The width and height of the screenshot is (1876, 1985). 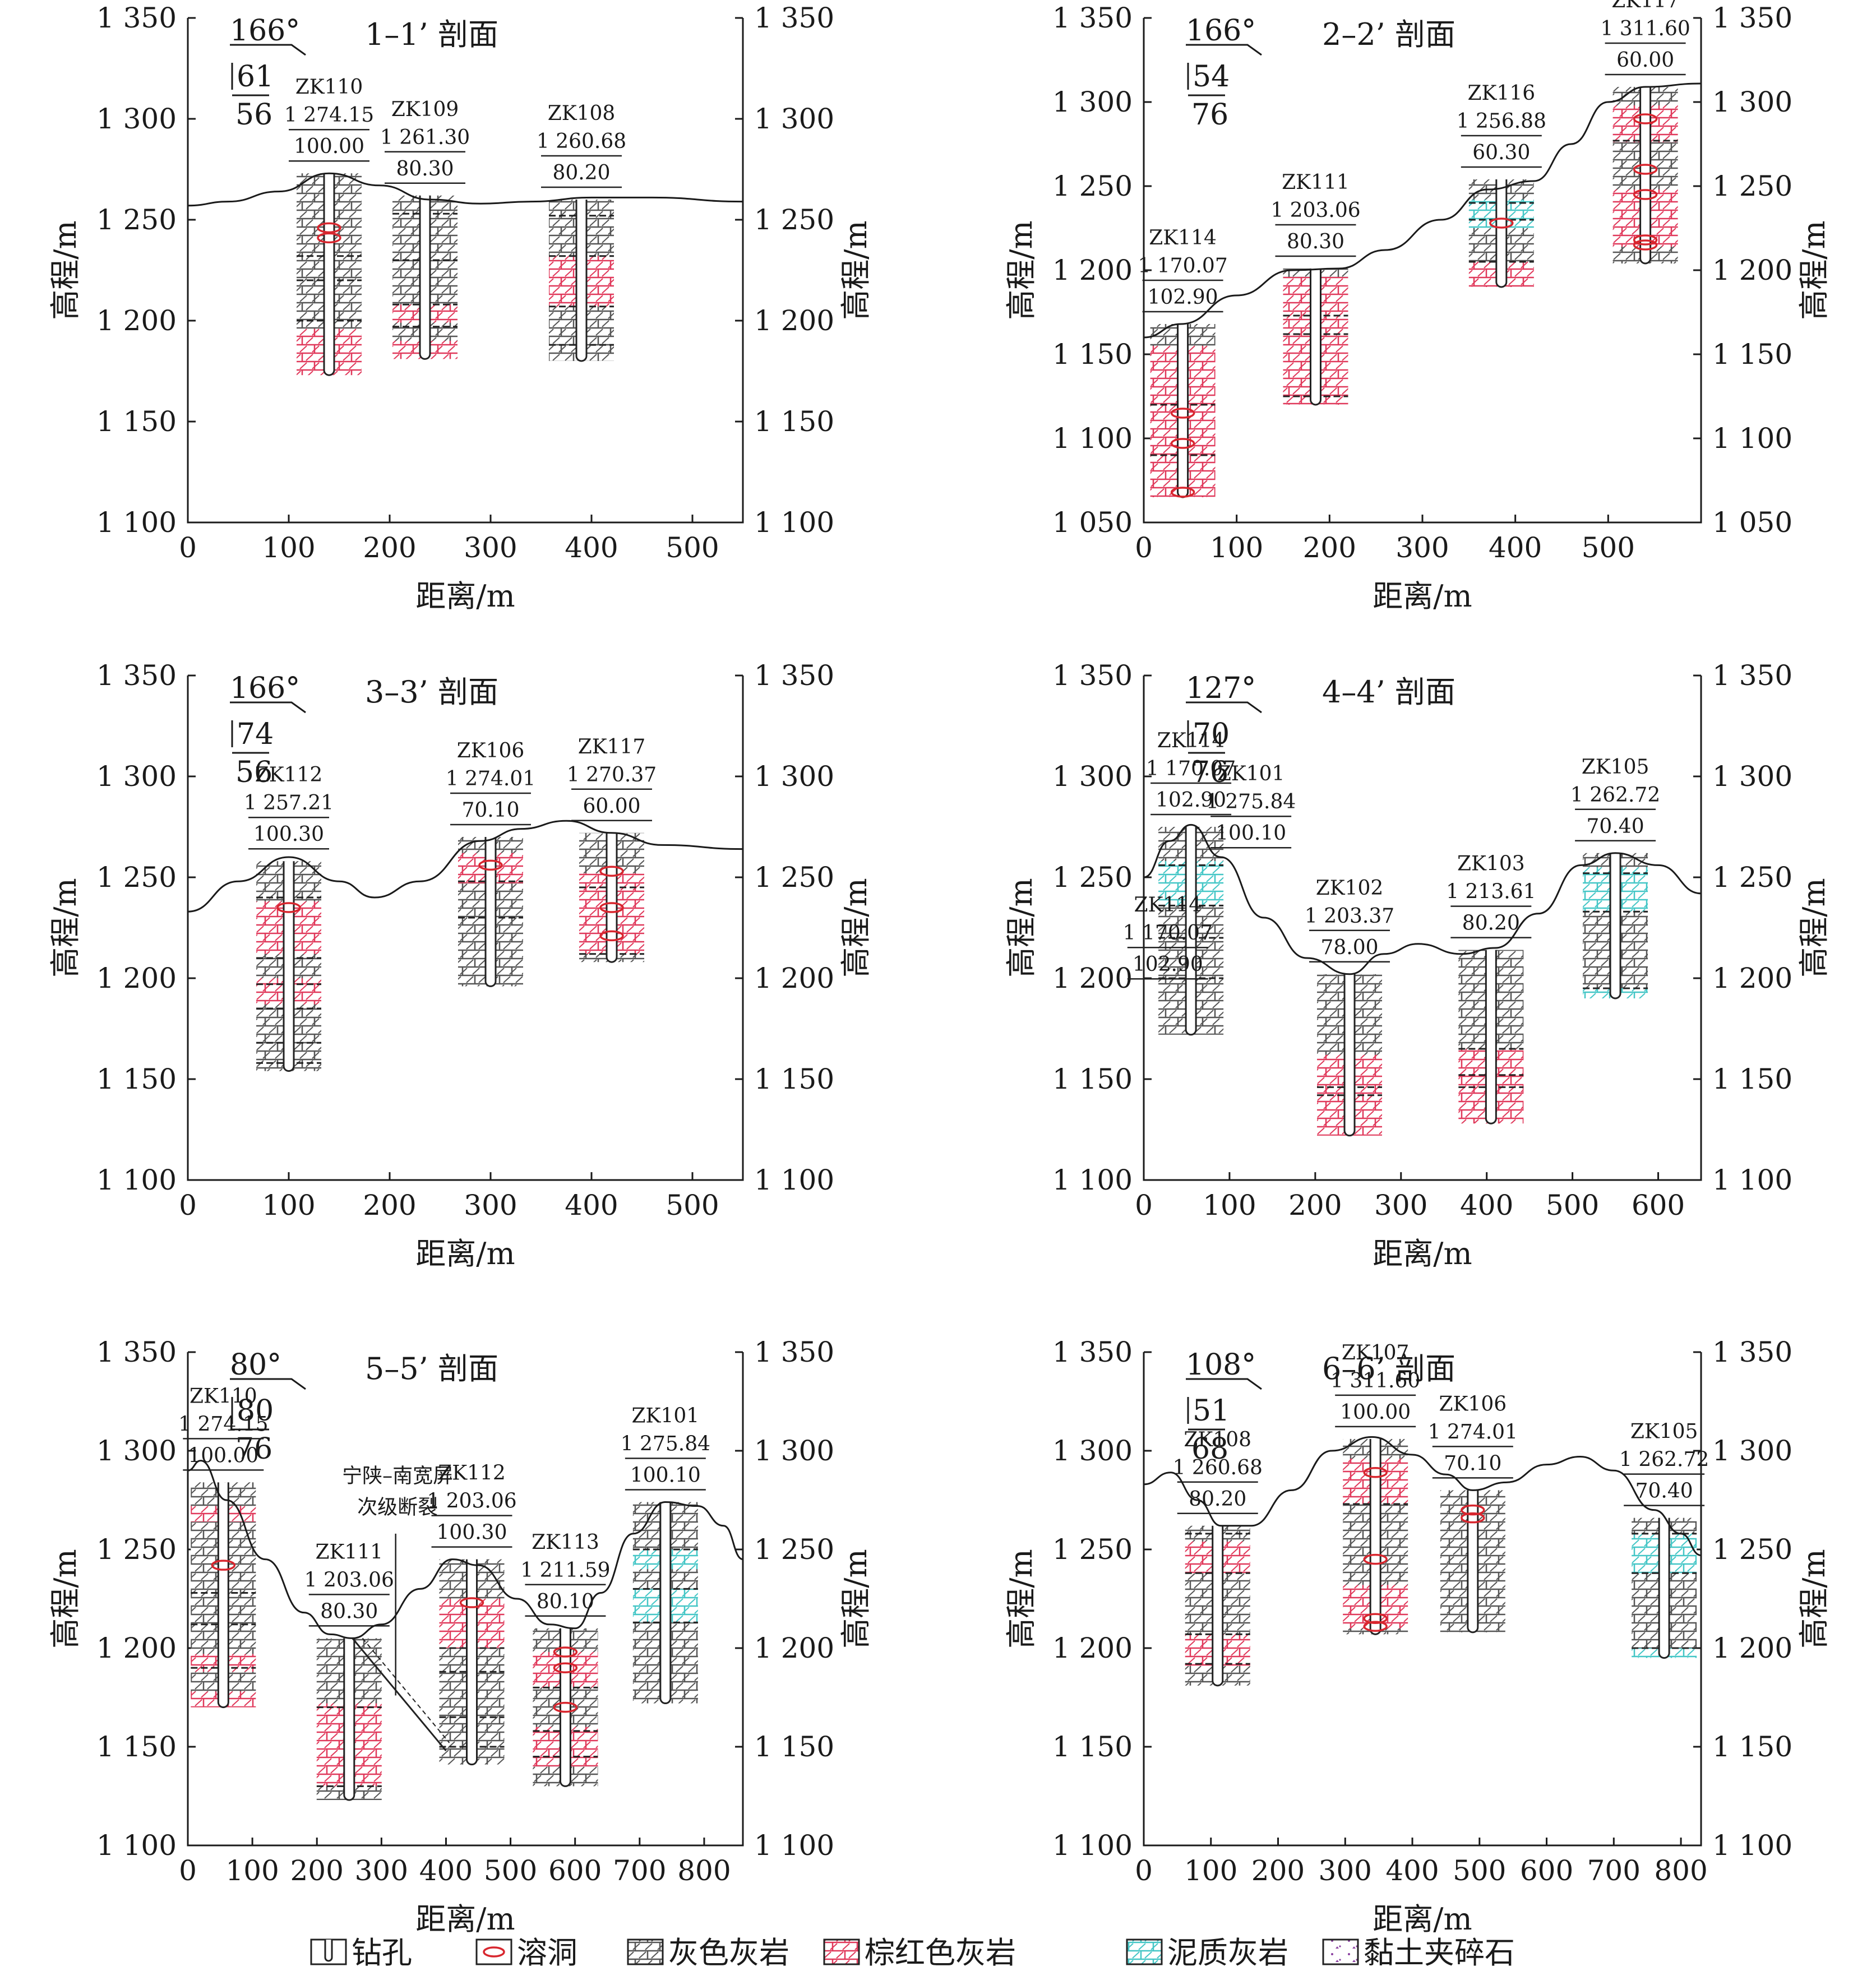 I want to click on orientation-symbol: 166° 61 56, so click(x=268, y=73).